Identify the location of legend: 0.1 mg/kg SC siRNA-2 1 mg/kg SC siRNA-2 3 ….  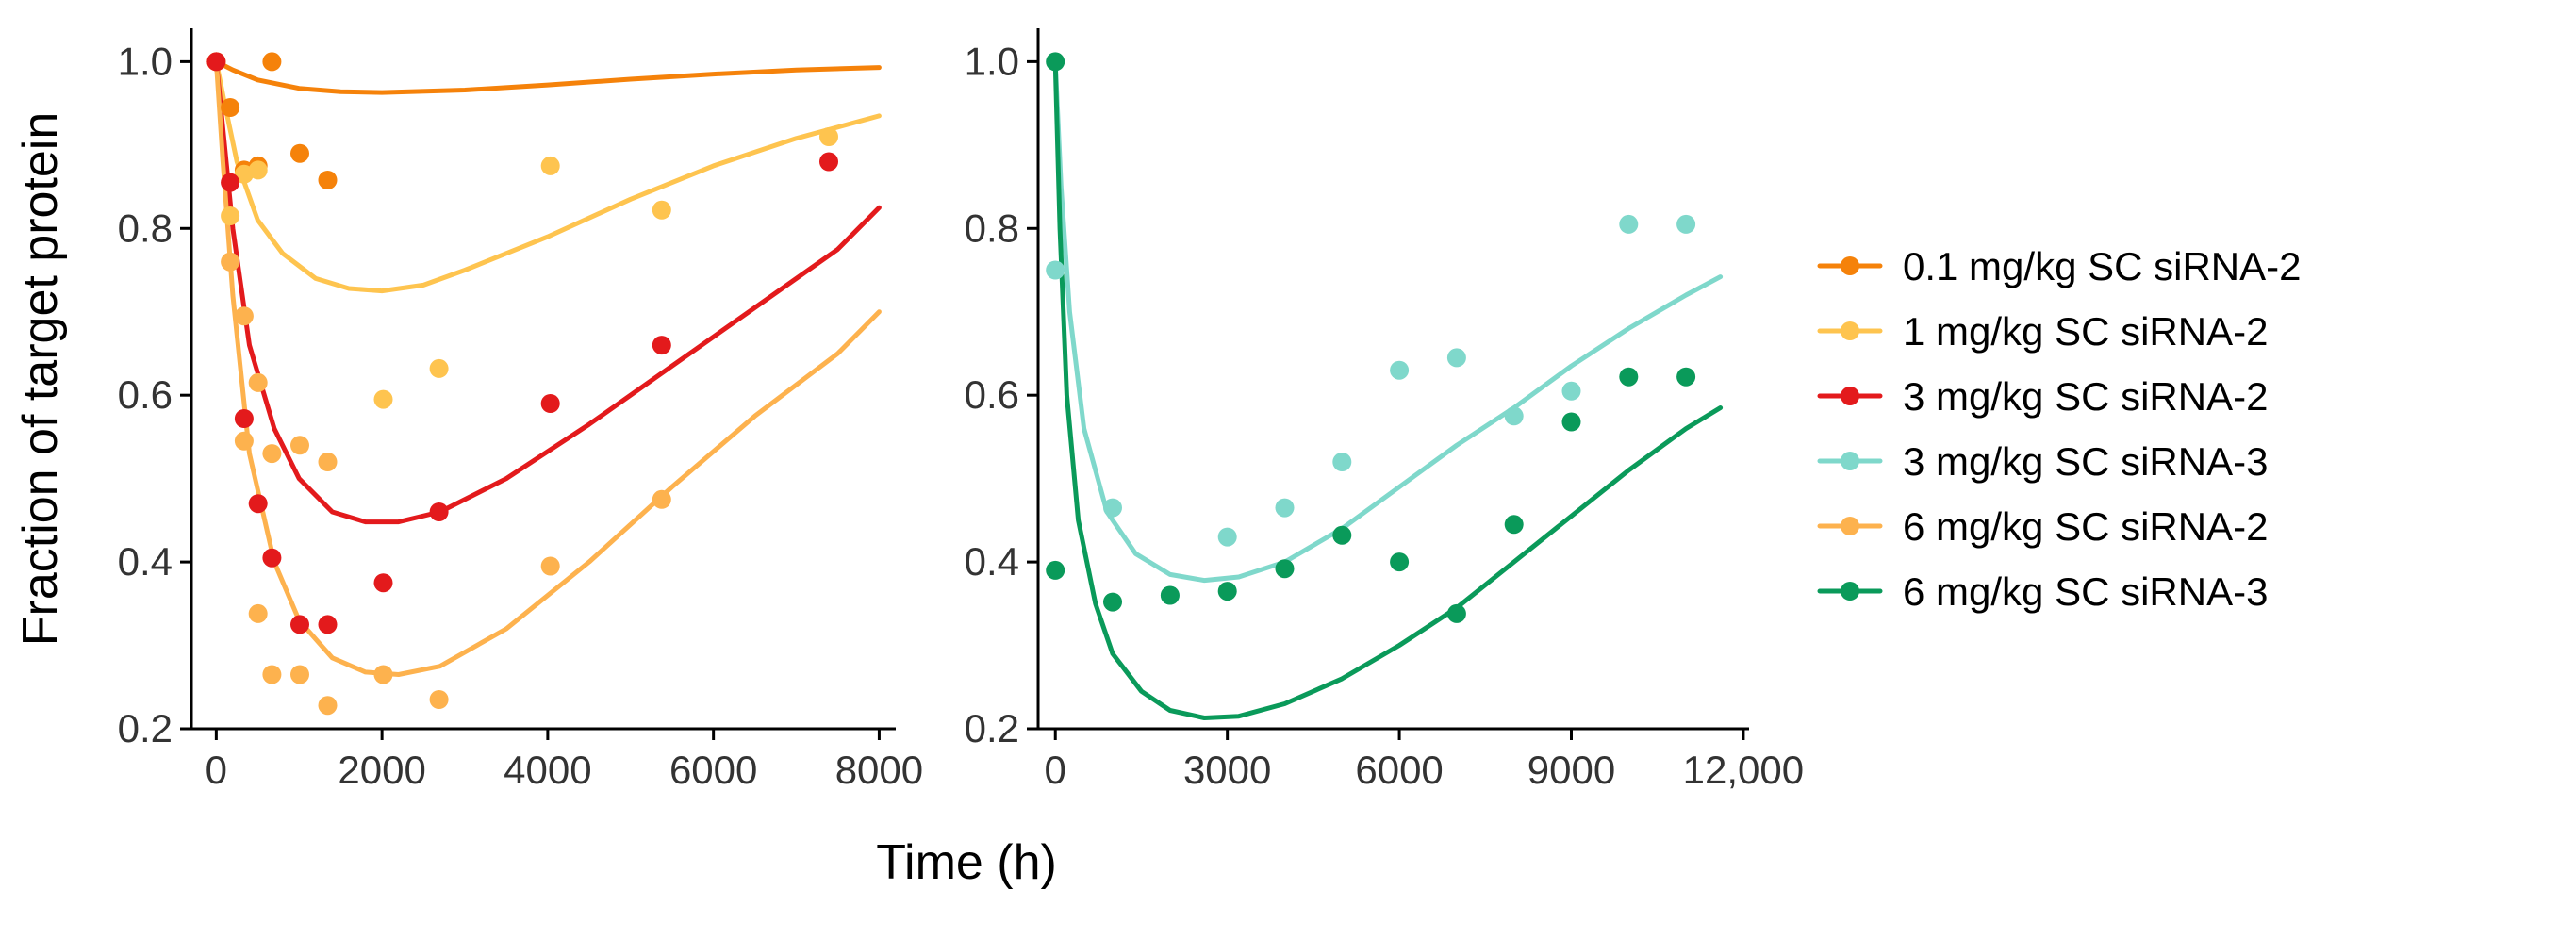
(2059, 429).